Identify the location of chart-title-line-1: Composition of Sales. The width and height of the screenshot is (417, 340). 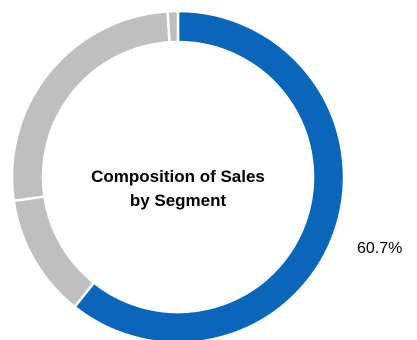
(178, 176).